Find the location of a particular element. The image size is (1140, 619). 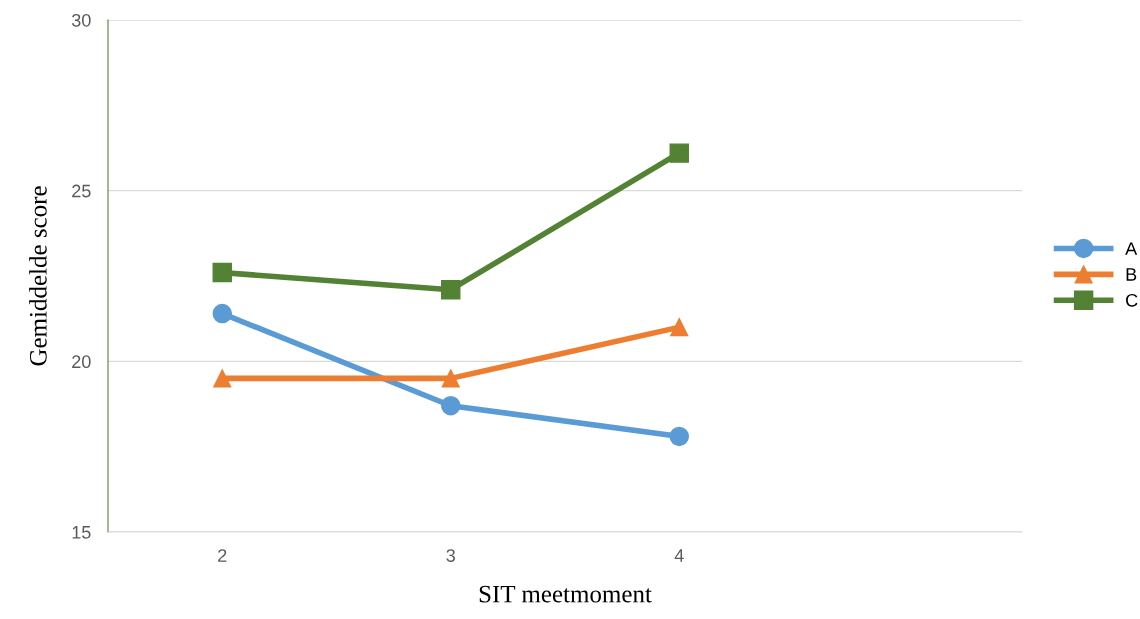

y-axis-title: Gemiddelde score is located at coordinates (38, 276).